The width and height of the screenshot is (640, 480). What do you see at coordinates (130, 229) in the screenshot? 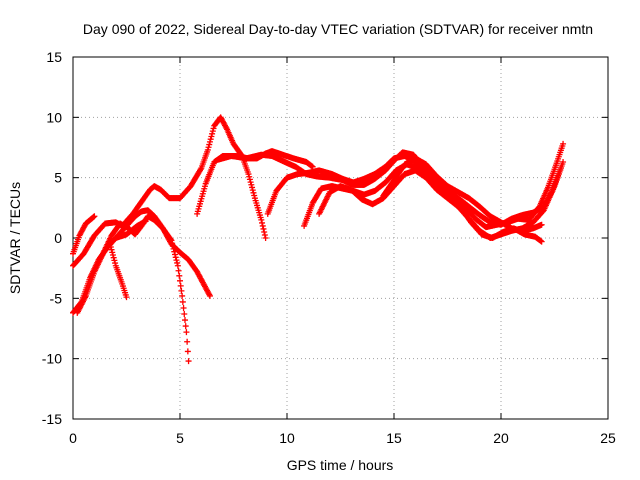
I see `series-arc-f` at bounding box center [130, 229].